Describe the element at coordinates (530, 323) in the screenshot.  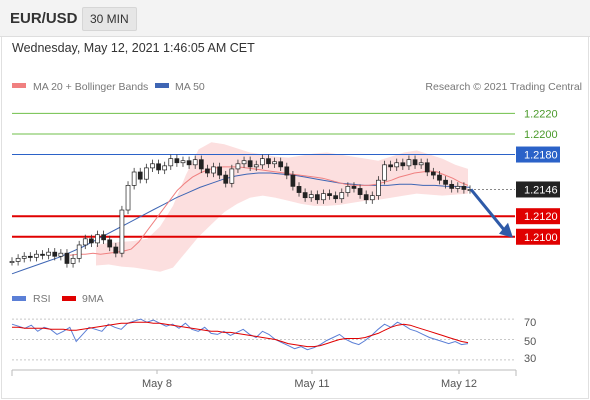
I see `rsi-tick-70: 70` at that location.